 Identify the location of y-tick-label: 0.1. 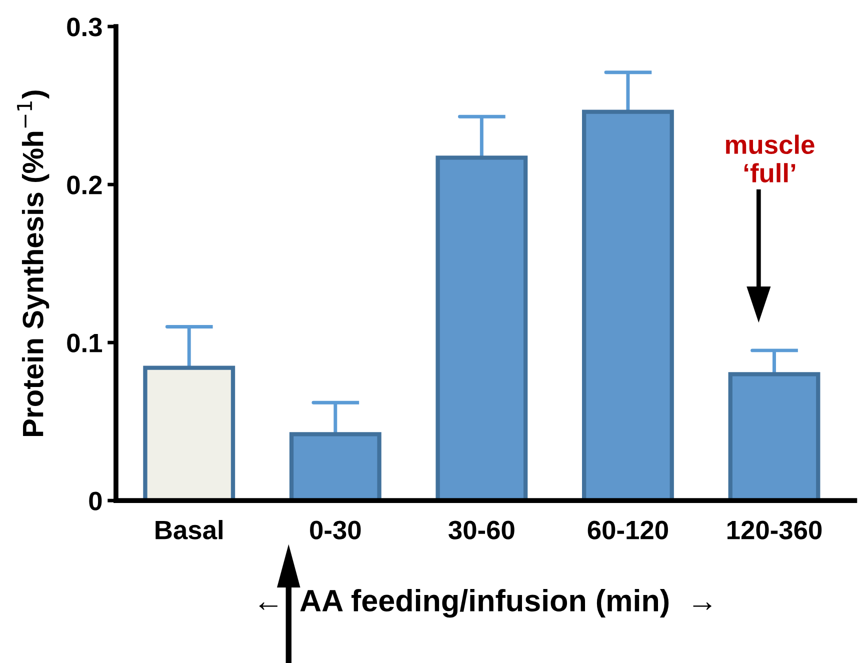
(84, 343).